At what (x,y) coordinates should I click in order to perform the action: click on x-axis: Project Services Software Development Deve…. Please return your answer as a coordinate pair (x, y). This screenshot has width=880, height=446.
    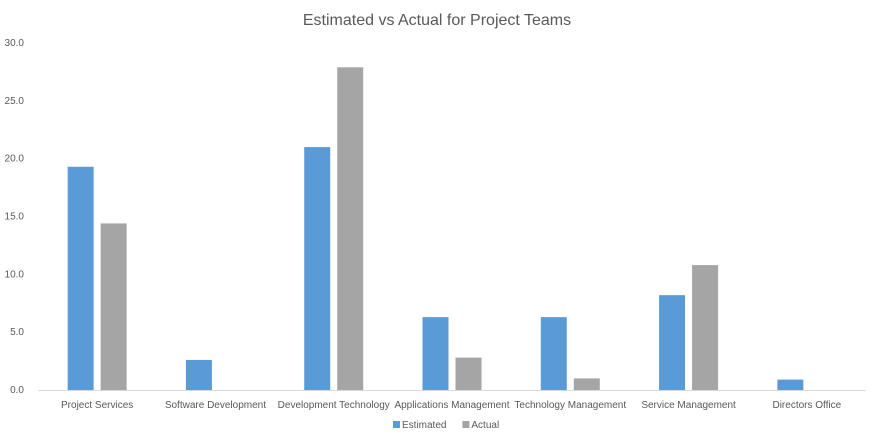
    Looking at the image, I should click on (451, 405).